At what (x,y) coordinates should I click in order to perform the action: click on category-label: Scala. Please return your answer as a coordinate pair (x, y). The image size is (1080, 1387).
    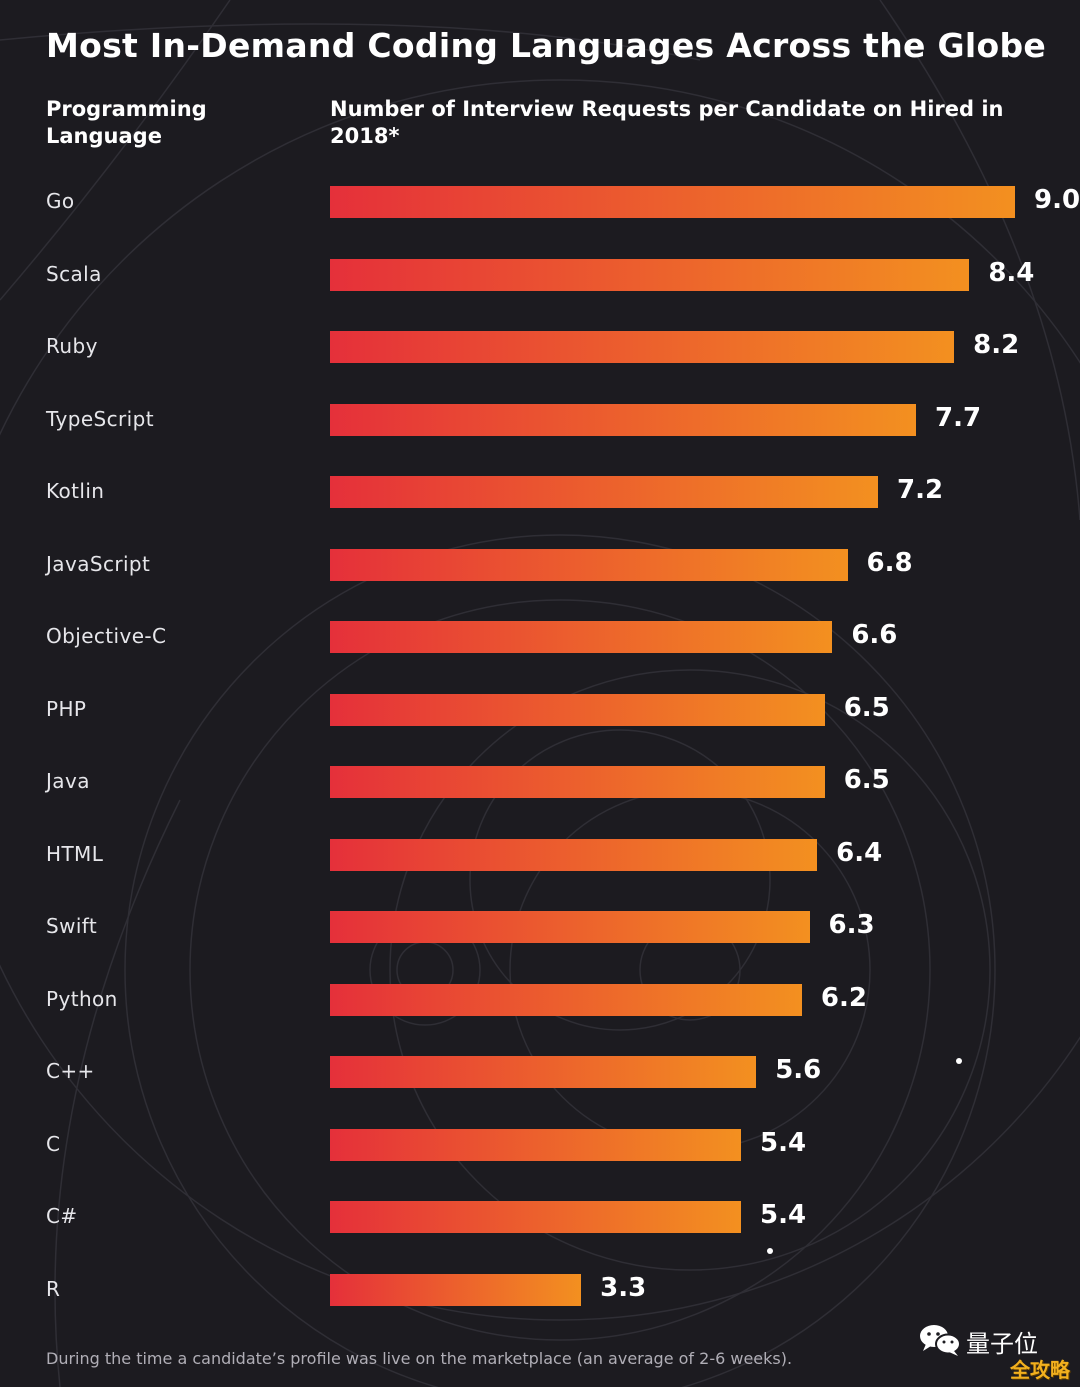
    Looking at the image, I should click on (74, 273).